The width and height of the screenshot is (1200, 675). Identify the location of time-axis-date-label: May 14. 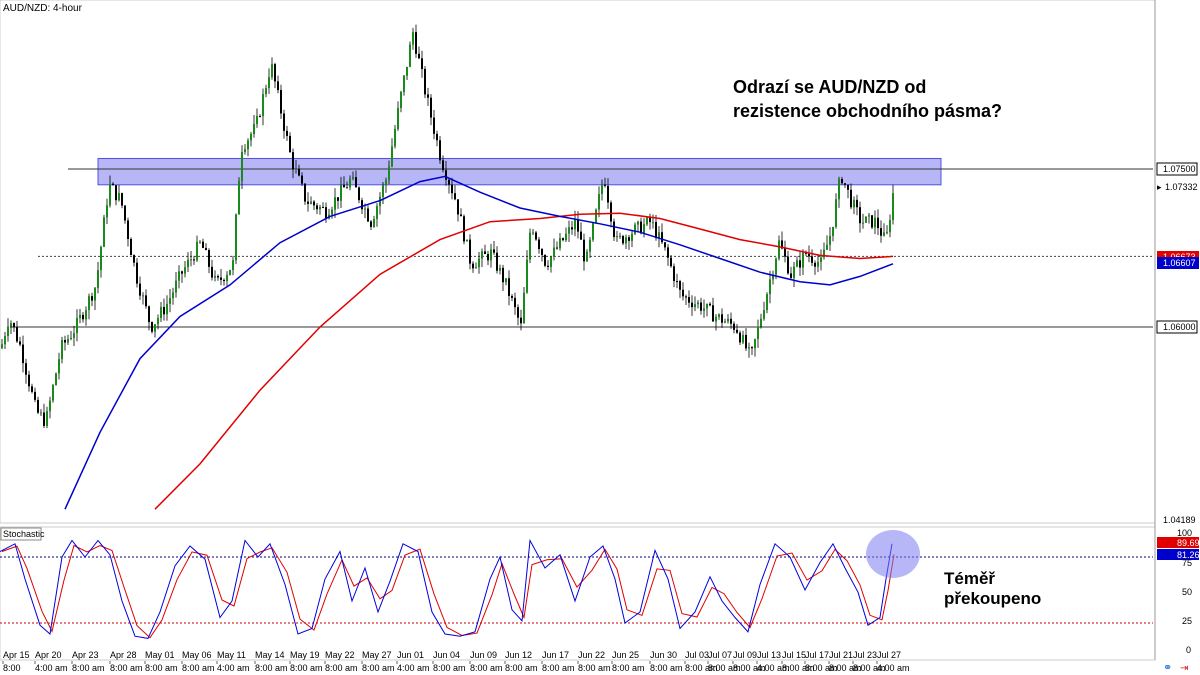
(270, 655).